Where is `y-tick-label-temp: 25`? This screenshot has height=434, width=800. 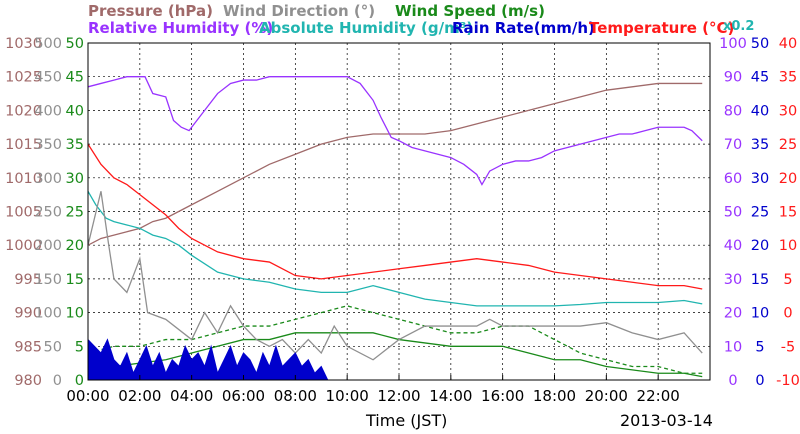
y-tick-label-temp: 25 is located at coordinates (788, 145).